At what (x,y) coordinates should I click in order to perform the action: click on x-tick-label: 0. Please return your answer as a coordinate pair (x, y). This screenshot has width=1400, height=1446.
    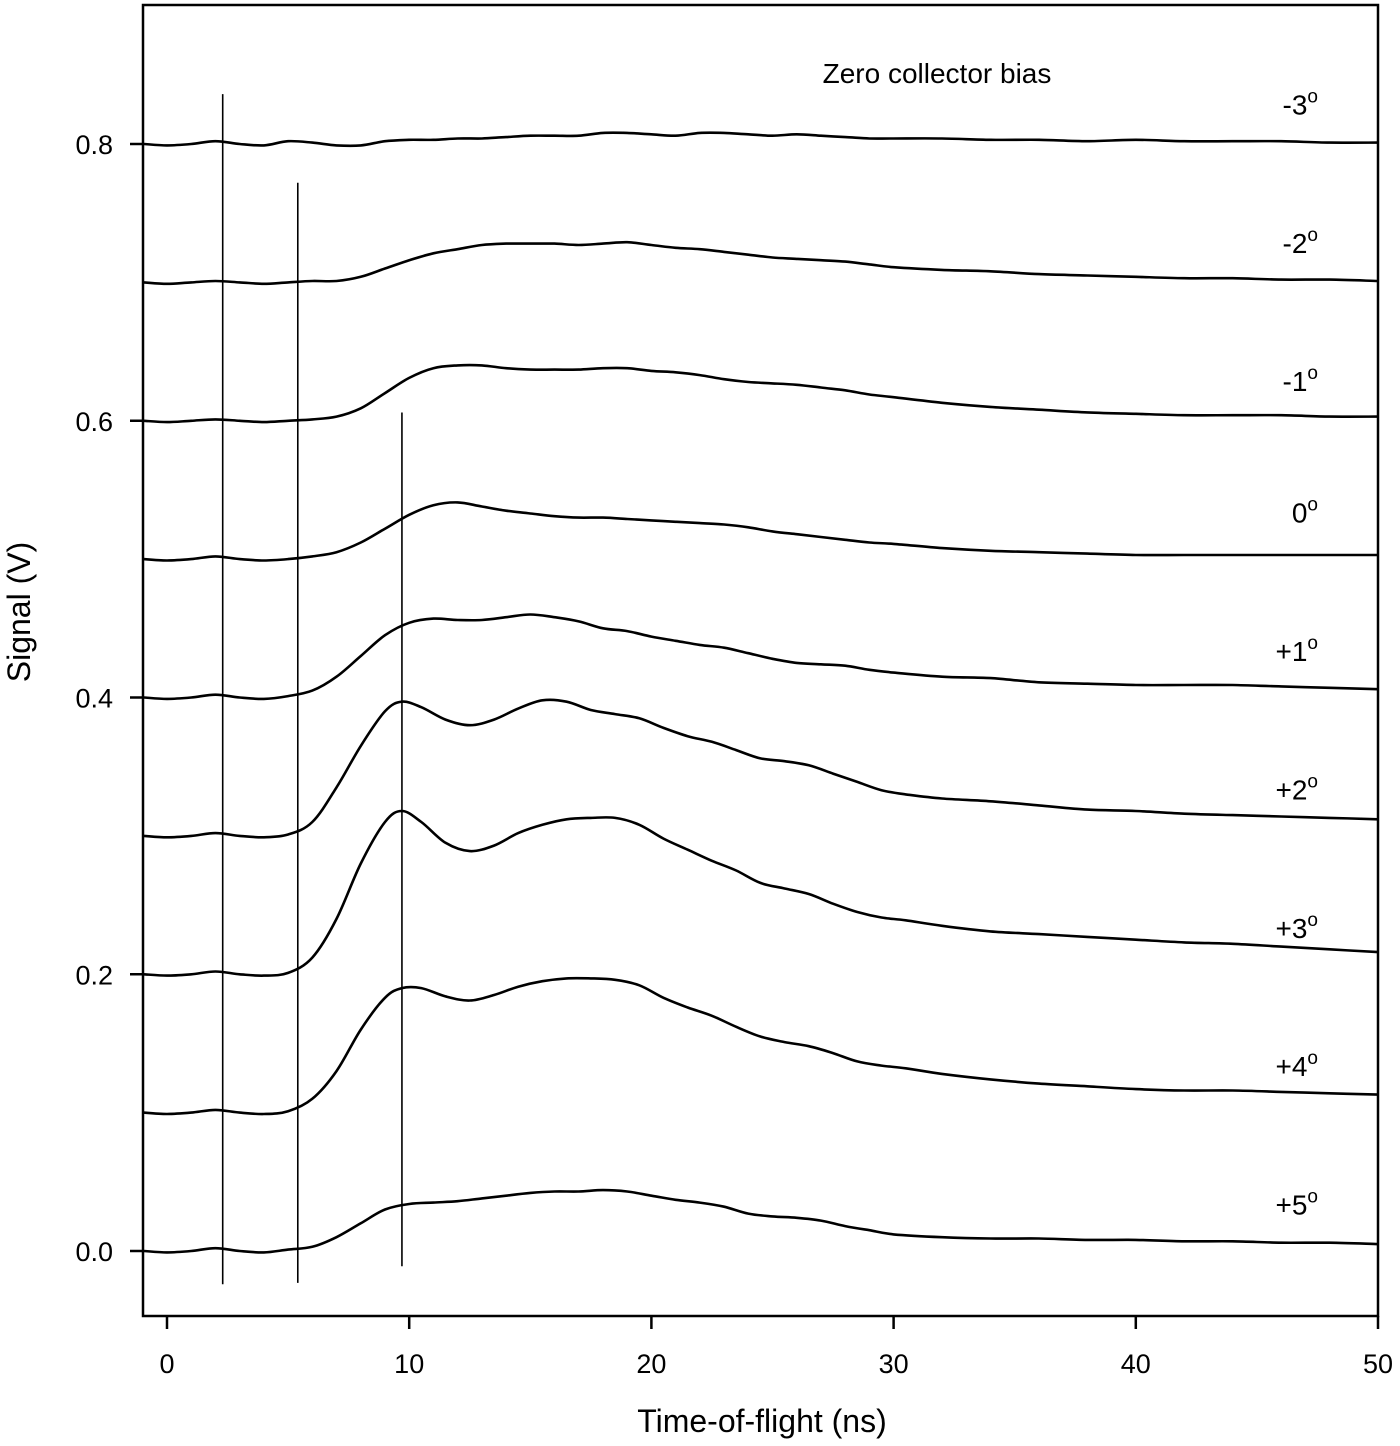
    Looking at the image, I should click on (166, 1364).